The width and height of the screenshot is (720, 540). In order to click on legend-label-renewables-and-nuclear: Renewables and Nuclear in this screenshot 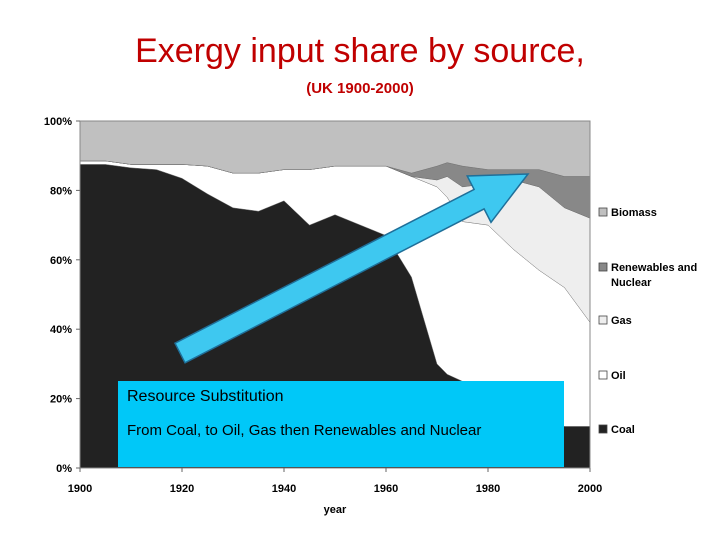, I will do `click(654, 275)`.